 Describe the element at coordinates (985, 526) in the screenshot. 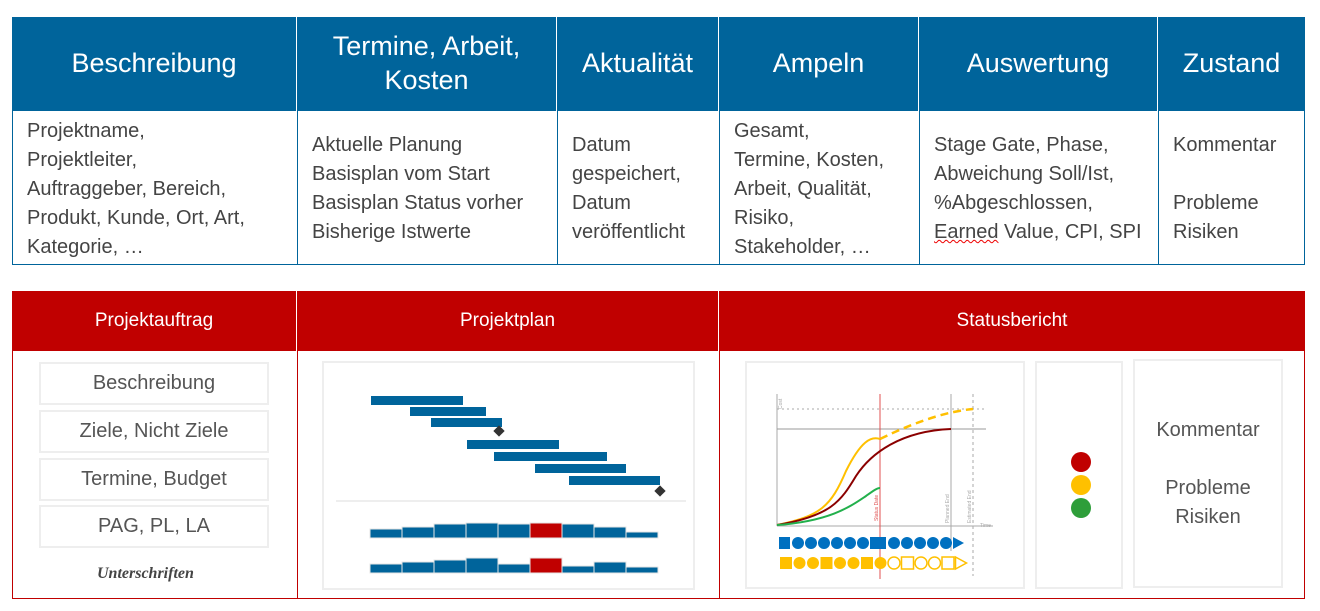

I see `x-axis-label: Time` at that location.